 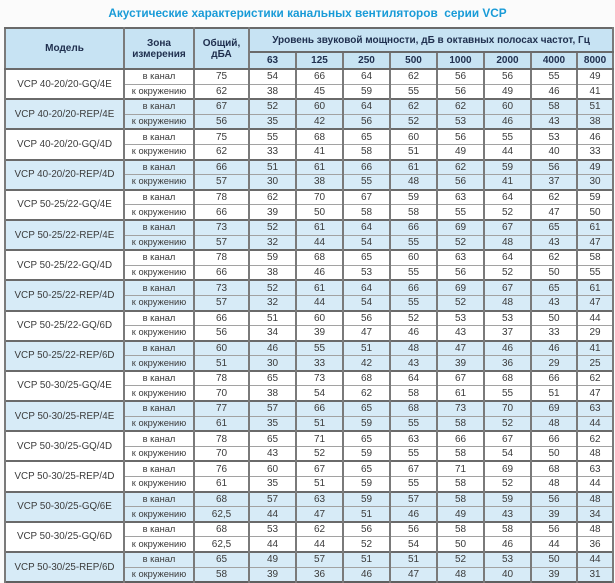 I want to click on table-row-ambient: к окружению 51 30 33 42 43 39 36 29 25, so click(x=310, y=363).